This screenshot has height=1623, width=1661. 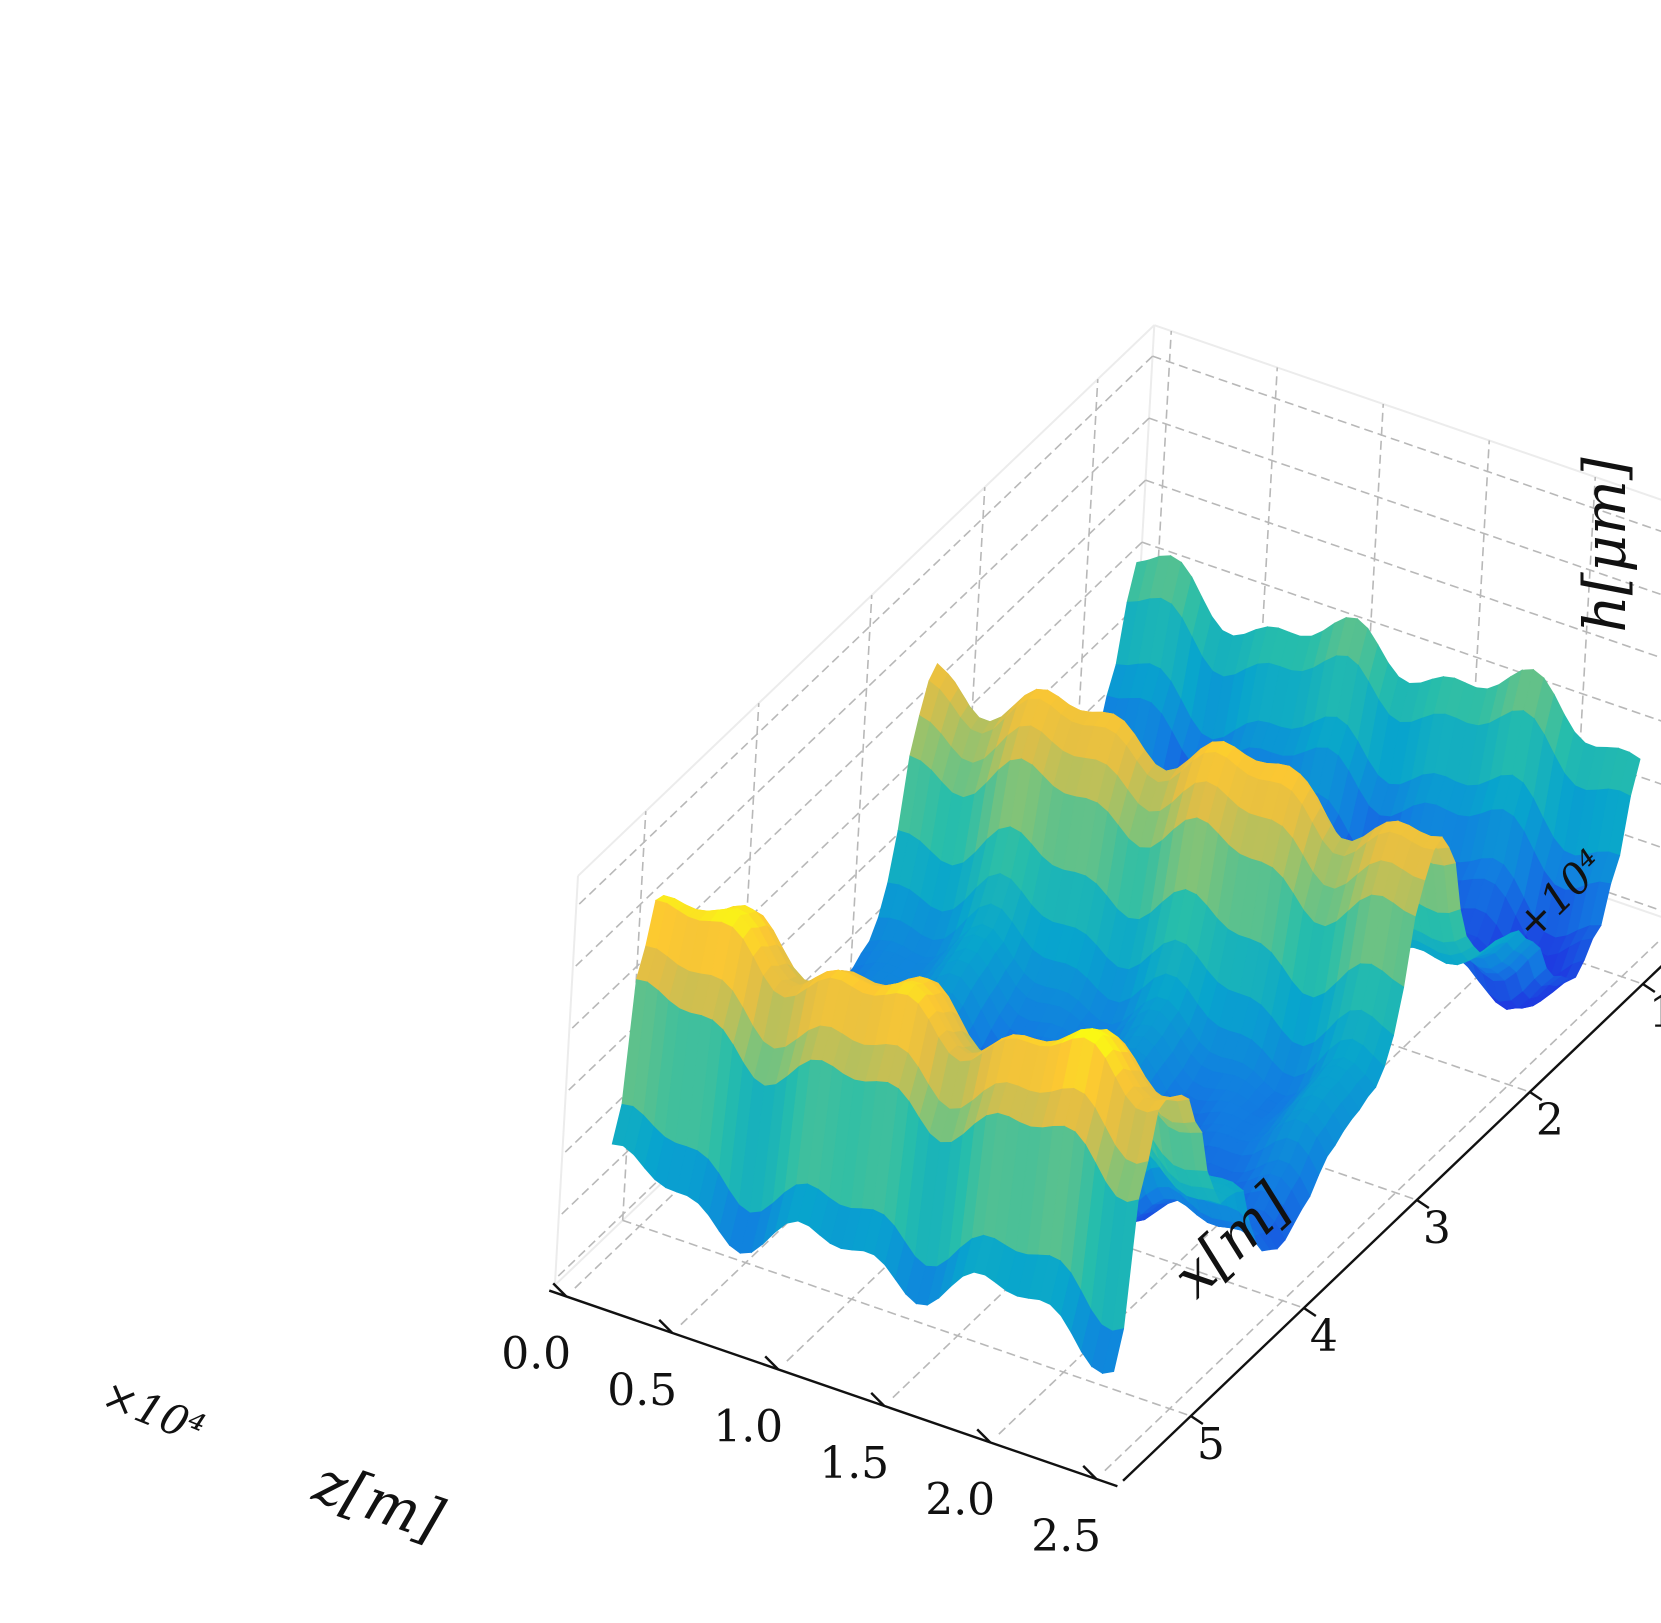 I want to click on z-tick-label: 0.0, so click(x=536, y=1353).